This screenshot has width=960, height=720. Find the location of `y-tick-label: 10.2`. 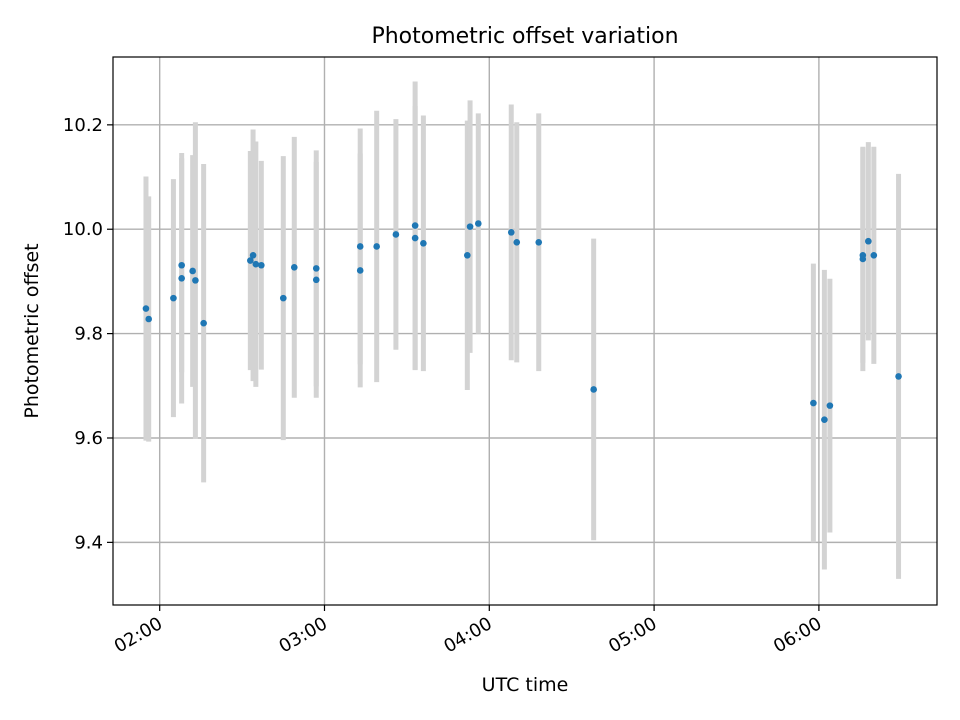

y-tick-label: 10.2 is located at coordinates (83, 125).